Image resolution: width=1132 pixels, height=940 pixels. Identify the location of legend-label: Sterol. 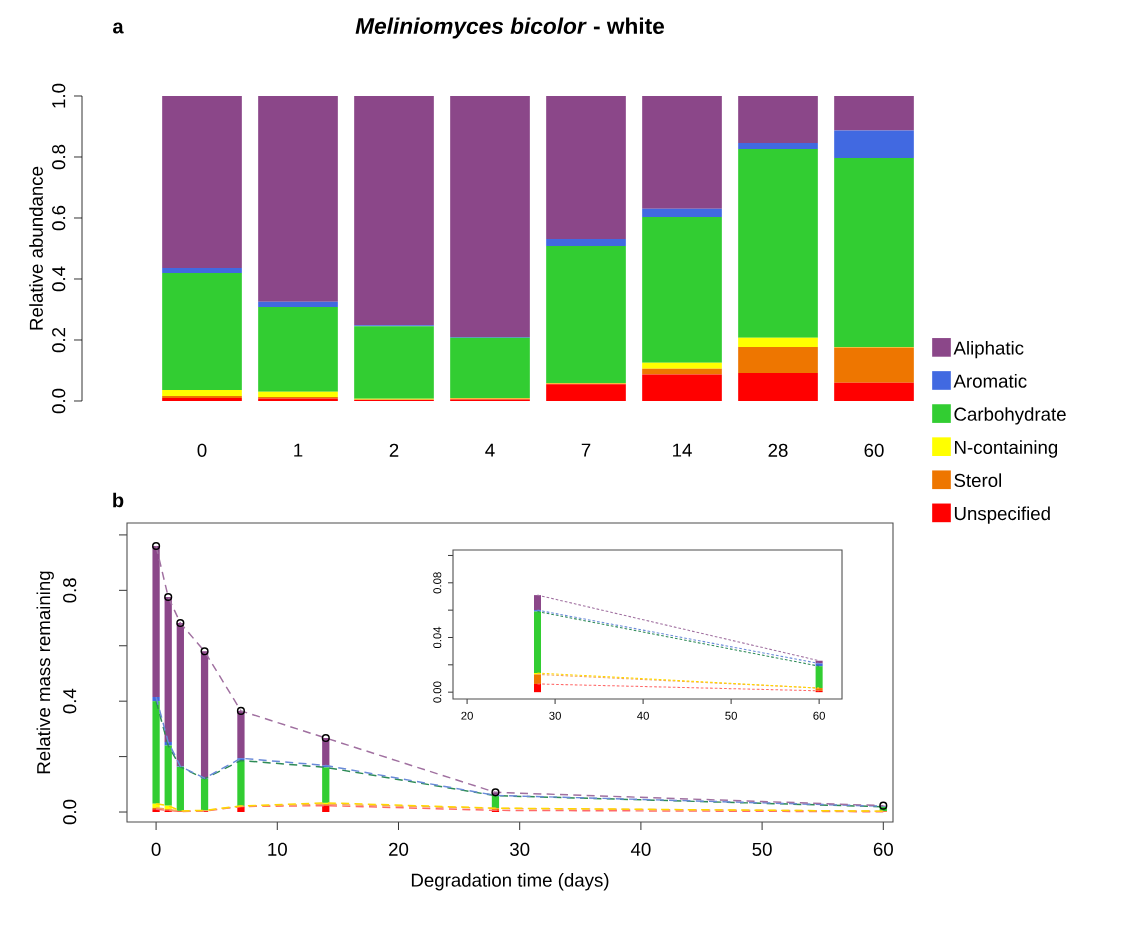
(978, 480).